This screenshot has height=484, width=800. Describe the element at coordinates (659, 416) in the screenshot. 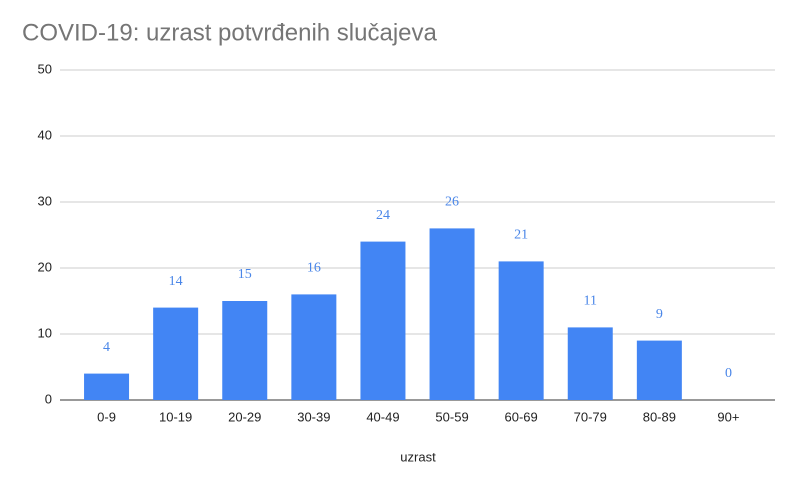

I see `x-tick-label: 80-89` at that location.